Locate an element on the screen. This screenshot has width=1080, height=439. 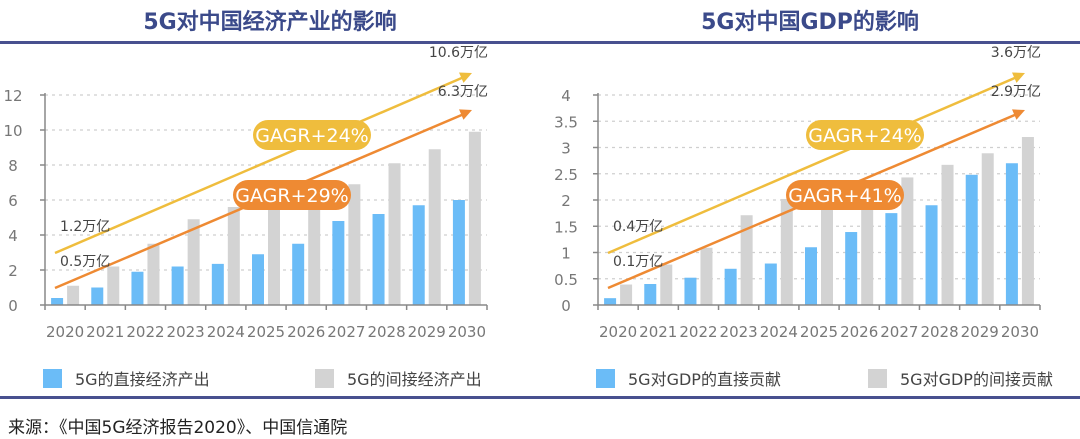
y-tick-label: 12 is located at coordinates (12, 96).